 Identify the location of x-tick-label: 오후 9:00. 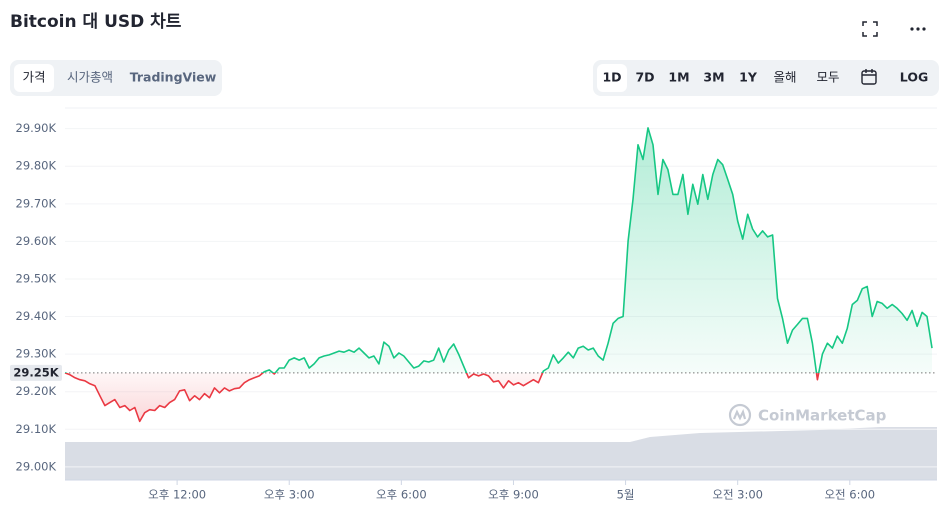
(513, 495).